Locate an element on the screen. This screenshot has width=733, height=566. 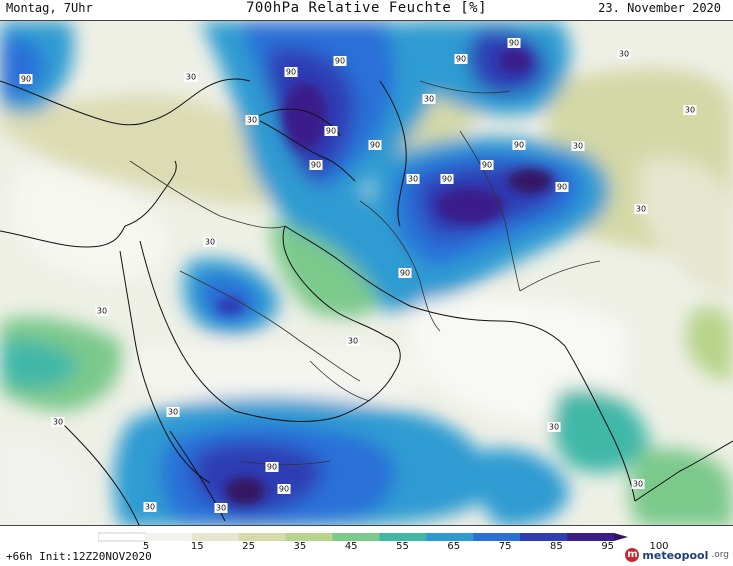
colorbar-tick-label: 15 is located at coordinates (197, 546).